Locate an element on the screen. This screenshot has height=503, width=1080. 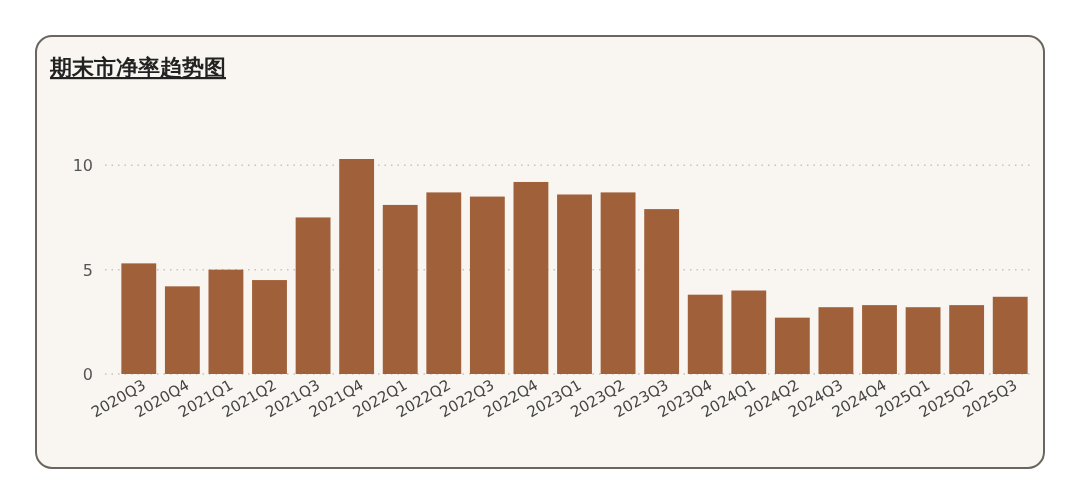
y-tick-label: 5 is located at coordinates (87, 270).